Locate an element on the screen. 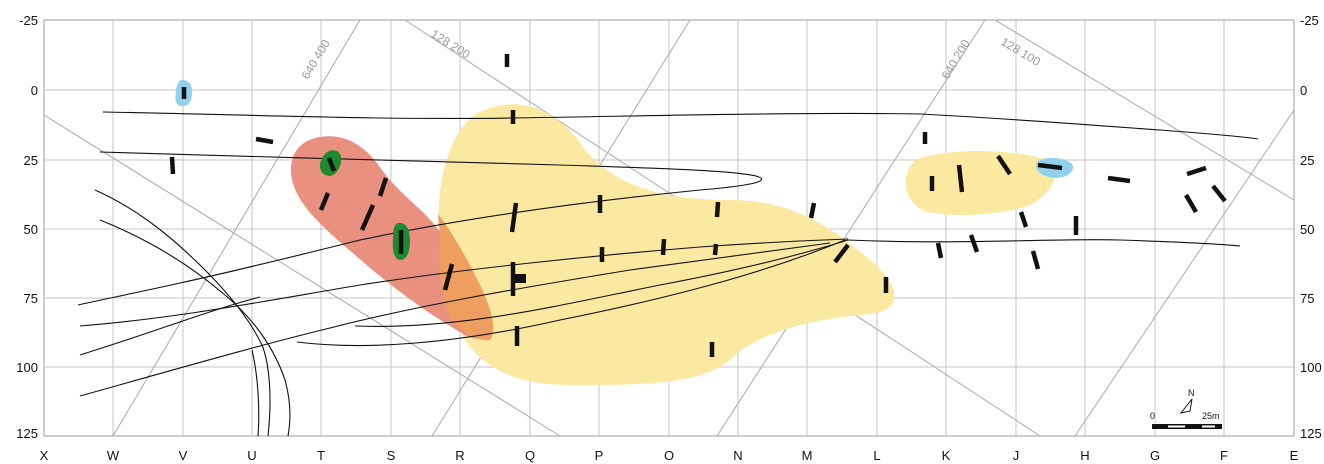  column-label: L is located at coordinates (876, 455).